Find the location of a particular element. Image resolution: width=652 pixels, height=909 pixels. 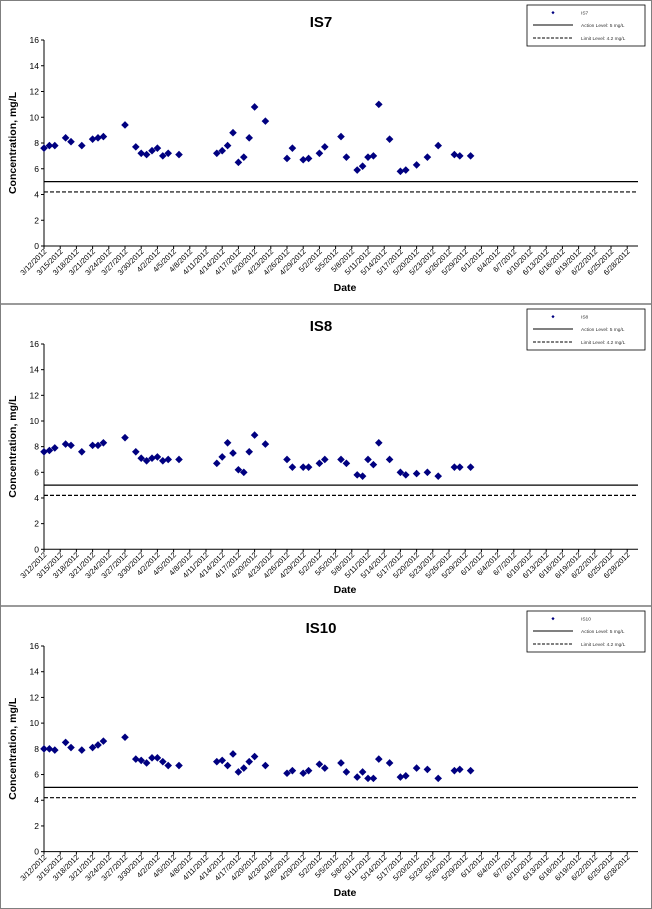

x-axis-label: Date is located at coordinates (345, 893).